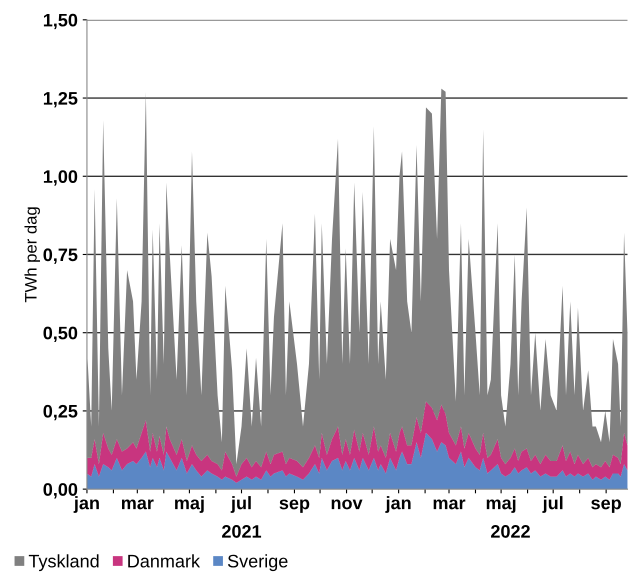  What do you see at coordinates (60, 256) in the screenshot?
I see `y-tick-label: 0,75` at bounding box center [60, 256].